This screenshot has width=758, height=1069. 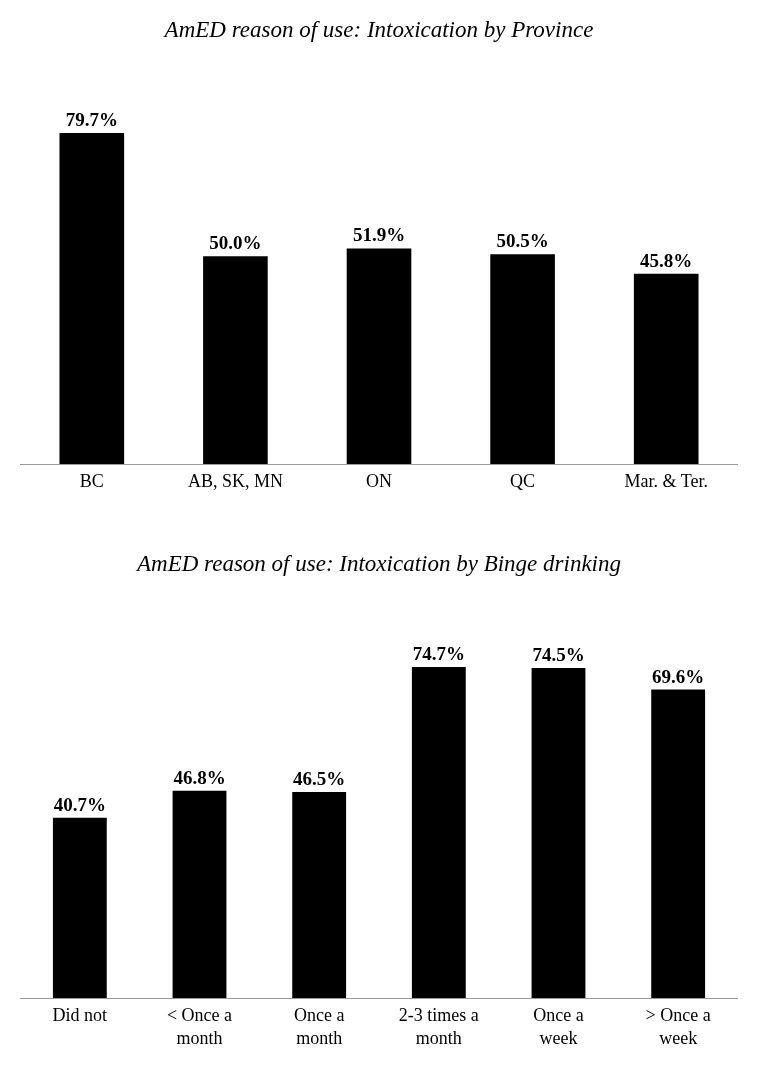 What do you see at coordinates (678, 676) in the screenshot?
I see `data-label: 69.6%` at bounding box center [678, 676].